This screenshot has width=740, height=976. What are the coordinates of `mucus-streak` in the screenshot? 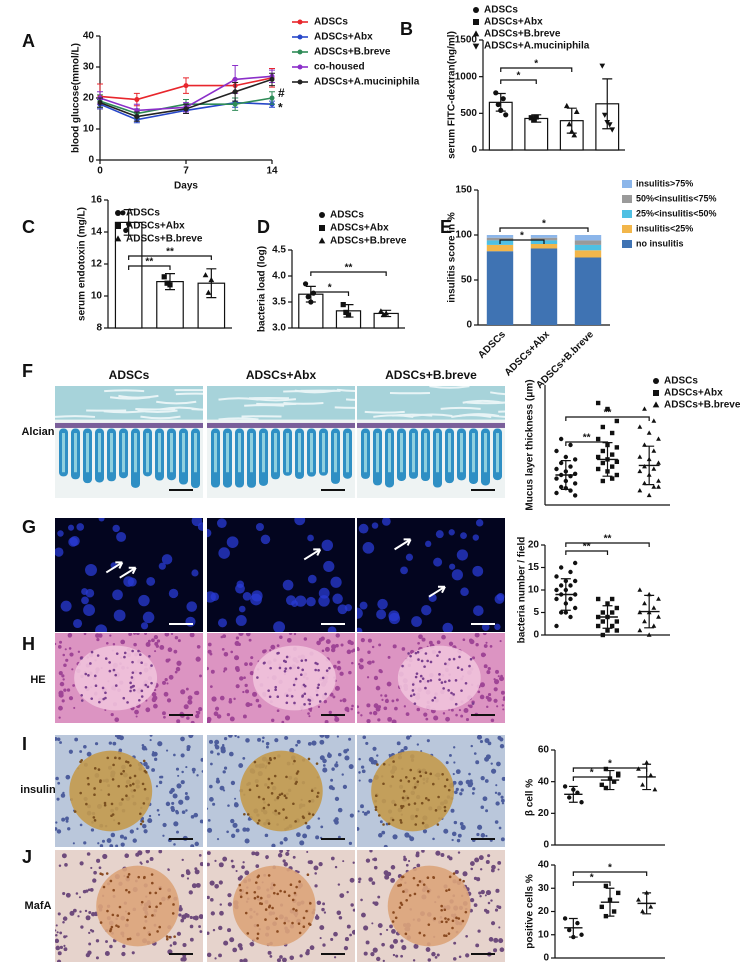 It's located at (384, 412).